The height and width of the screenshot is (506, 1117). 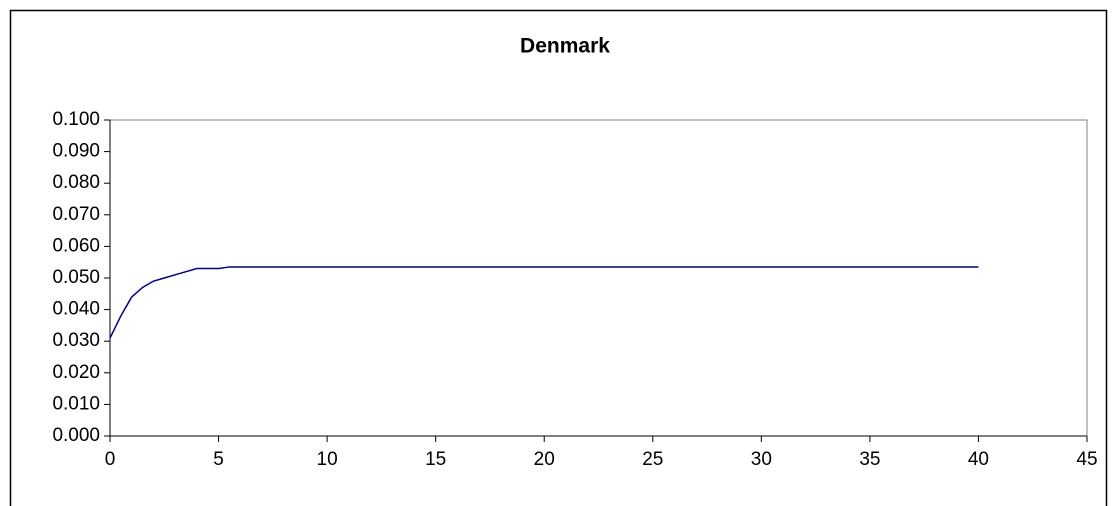 What do you see at coordinates (110, 459) in the screenshot?
I see `x-tick-label: 0` at bounding box center [110, 459].